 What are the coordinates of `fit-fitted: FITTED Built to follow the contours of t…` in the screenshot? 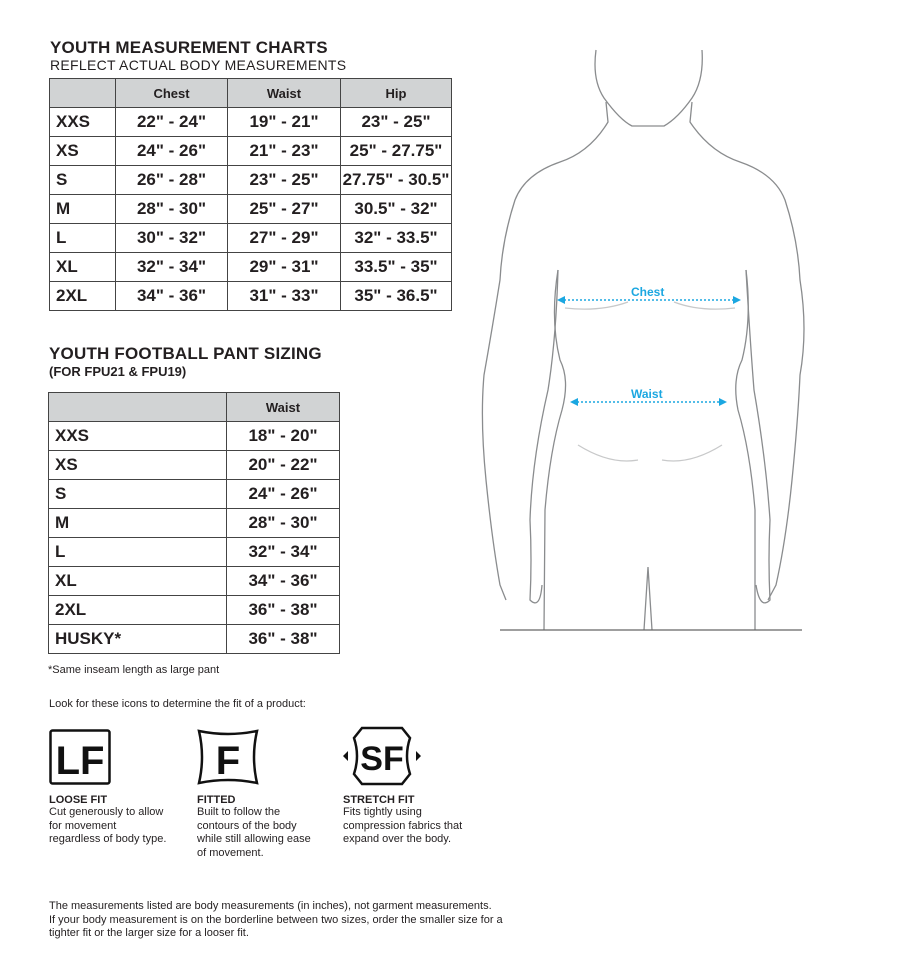 It's located at (257, 827).